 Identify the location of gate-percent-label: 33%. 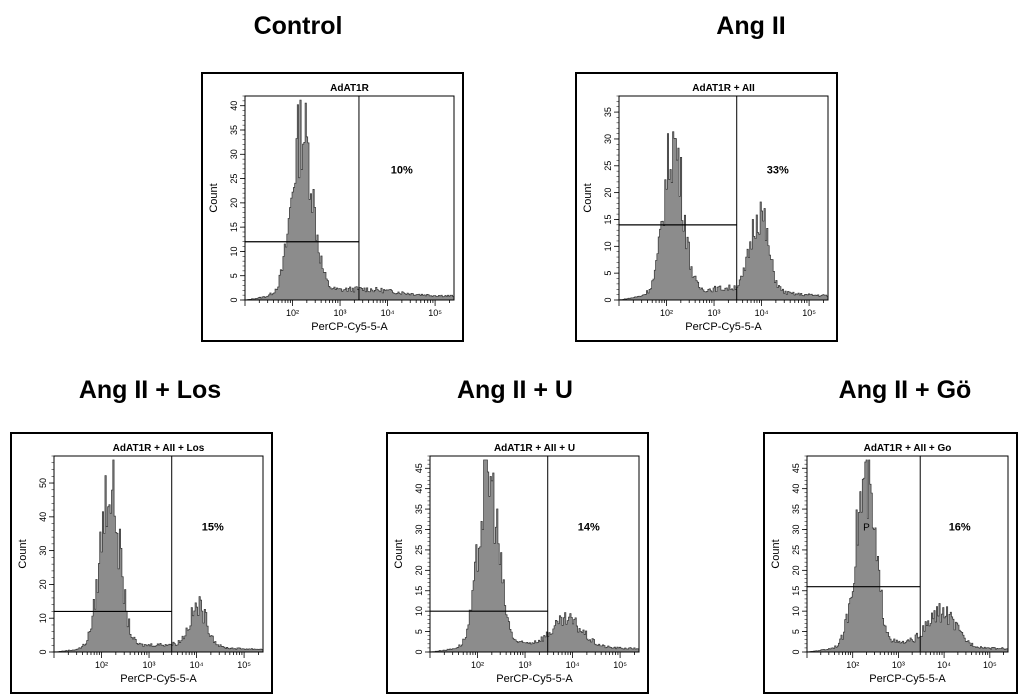
(778, 171).